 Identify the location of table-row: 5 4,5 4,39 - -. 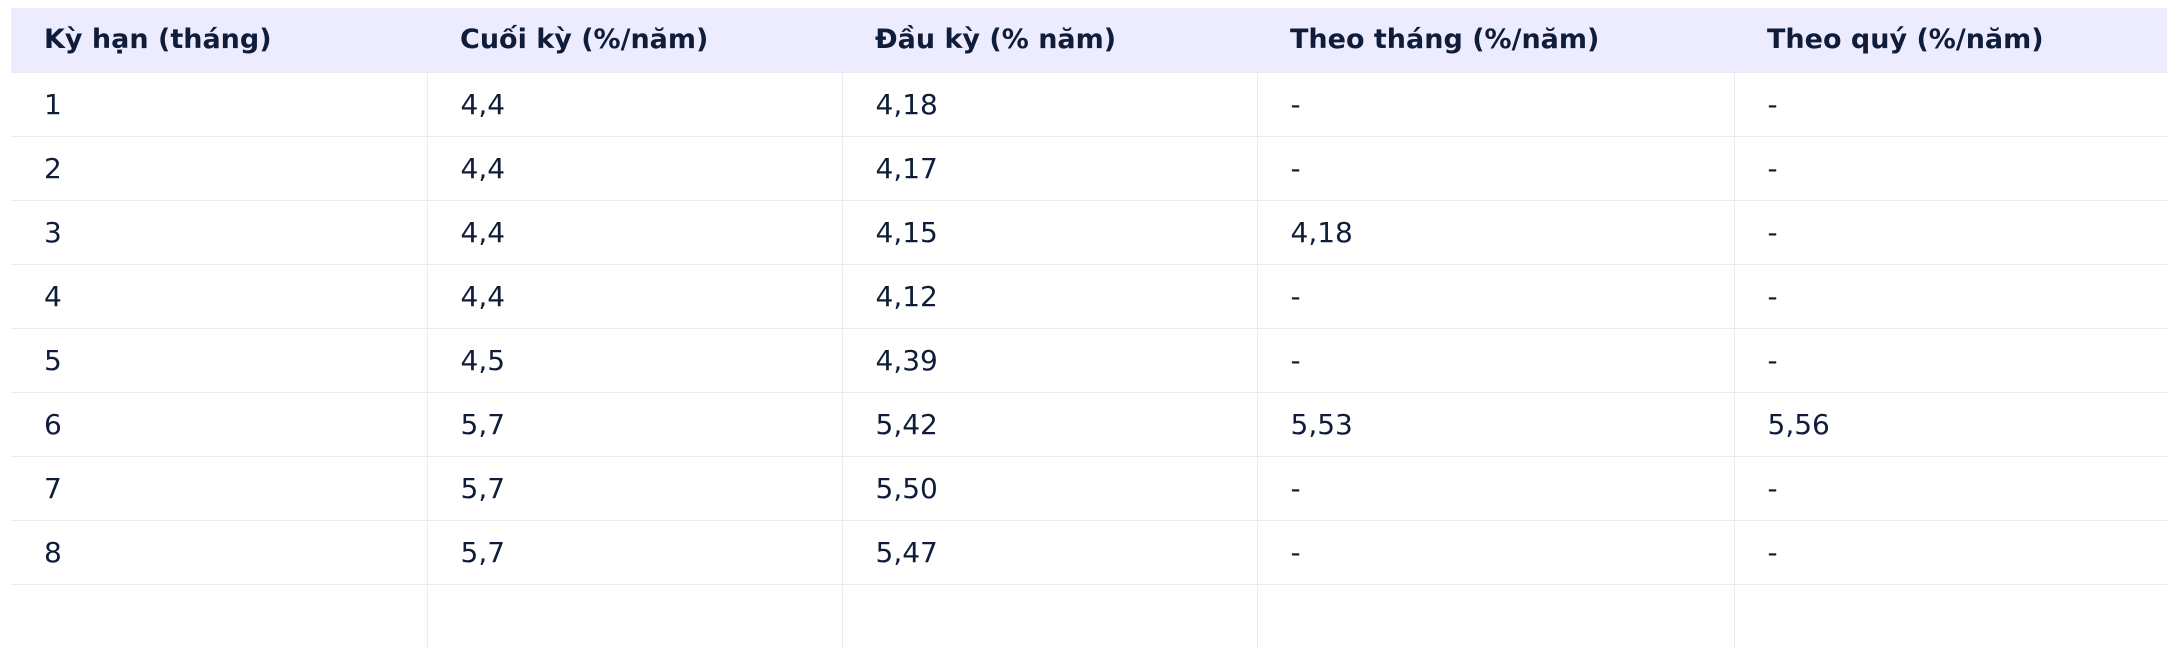
(1089, 359).